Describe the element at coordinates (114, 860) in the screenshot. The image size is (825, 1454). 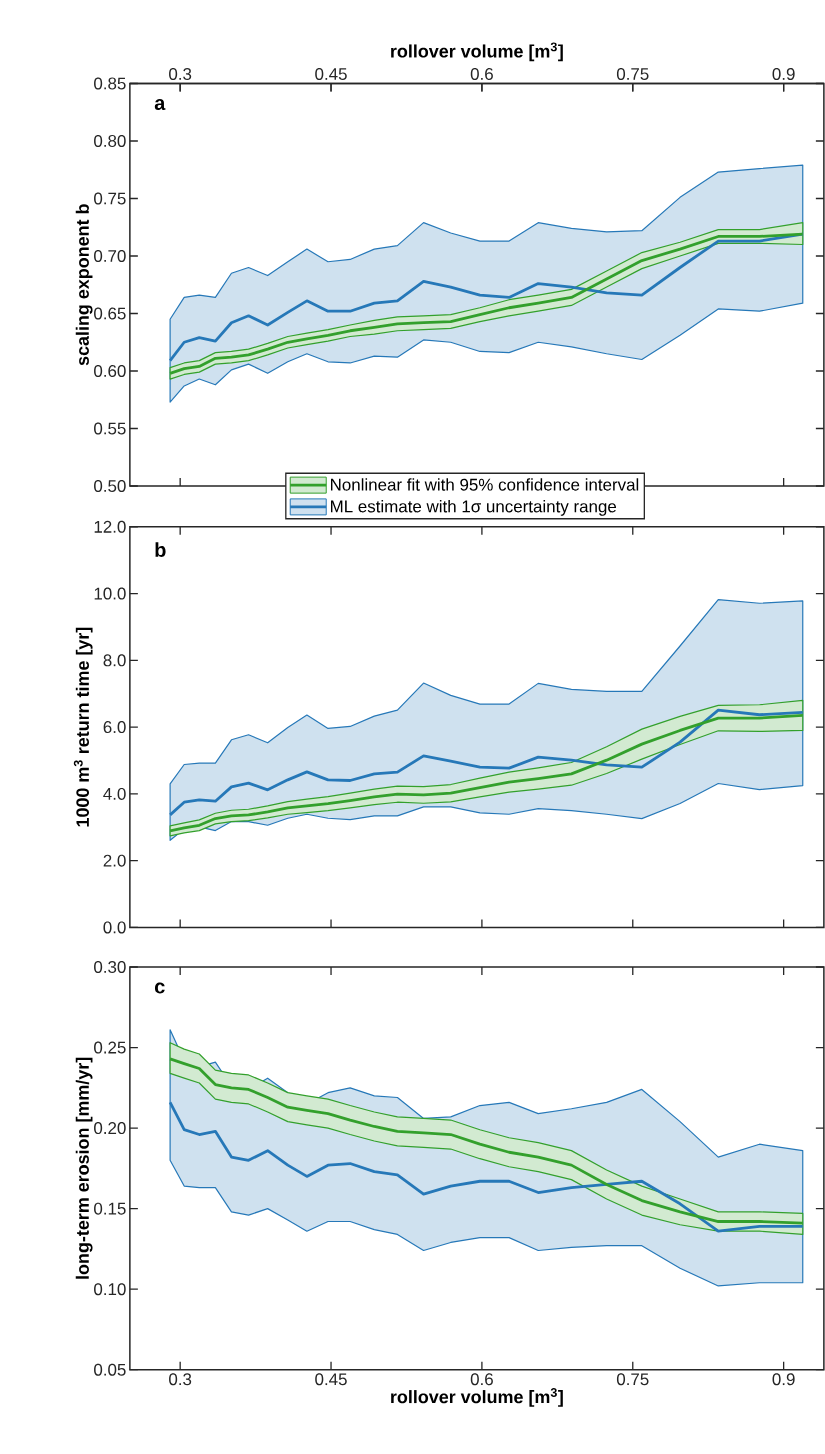
I see `y-tick-label: 2.0` at that location.